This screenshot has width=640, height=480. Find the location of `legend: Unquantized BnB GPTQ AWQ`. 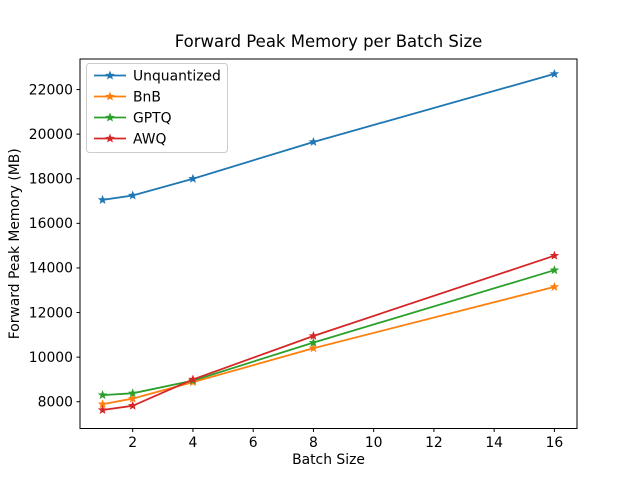

legend: Unquantized BnB GPTQ AWQ is located at coordinates (157, 108).